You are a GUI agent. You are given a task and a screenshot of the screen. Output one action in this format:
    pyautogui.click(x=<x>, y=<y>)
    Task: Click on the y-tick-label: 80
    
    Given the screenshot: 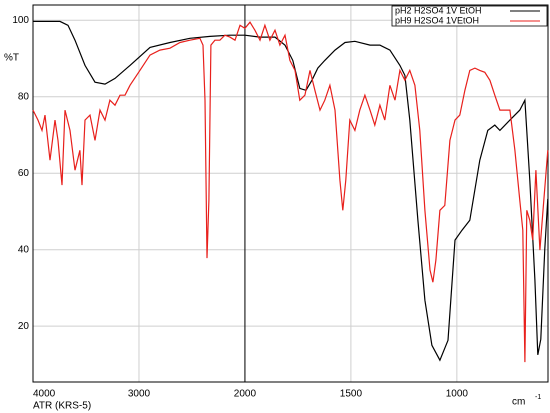 What is the action you would take?
    pyautogui.click(x=24, y=96)
    